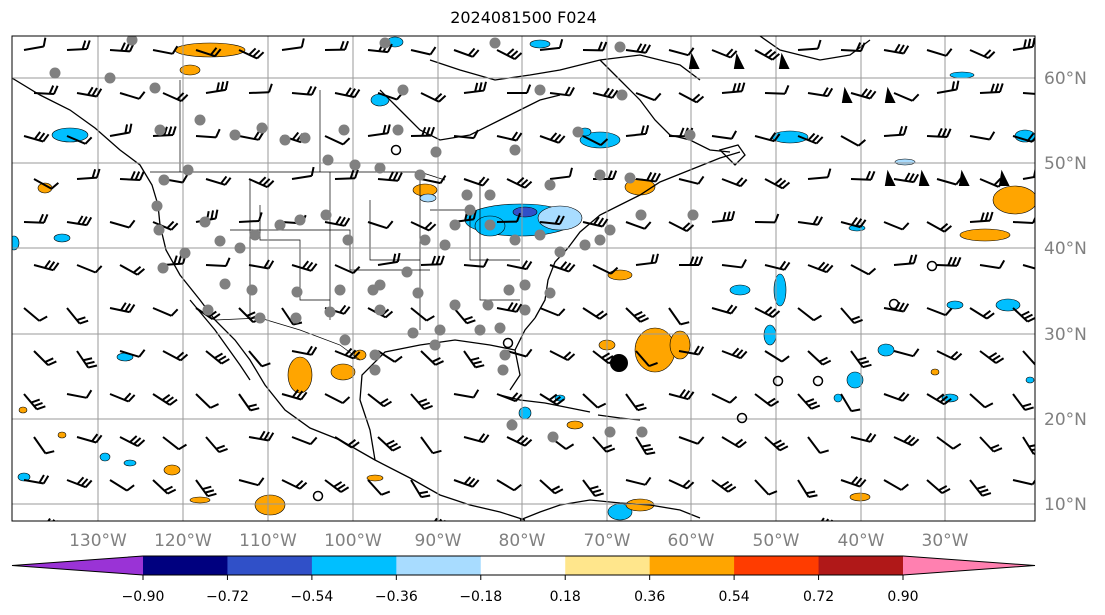  What do you see at coordinates (607, 541) in the screenshot?
I see `lon-tick-label: 70°W` at bounding box center [607, 541].